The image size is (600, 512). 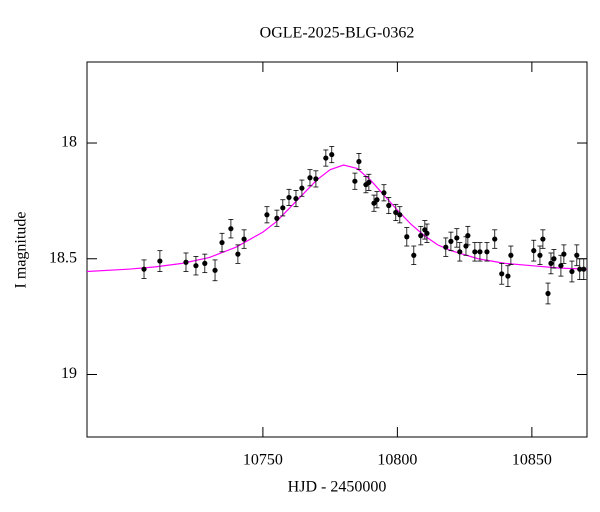 I want to click on x-axis-label: HJD - 2450000, so click(x=337, y=487).